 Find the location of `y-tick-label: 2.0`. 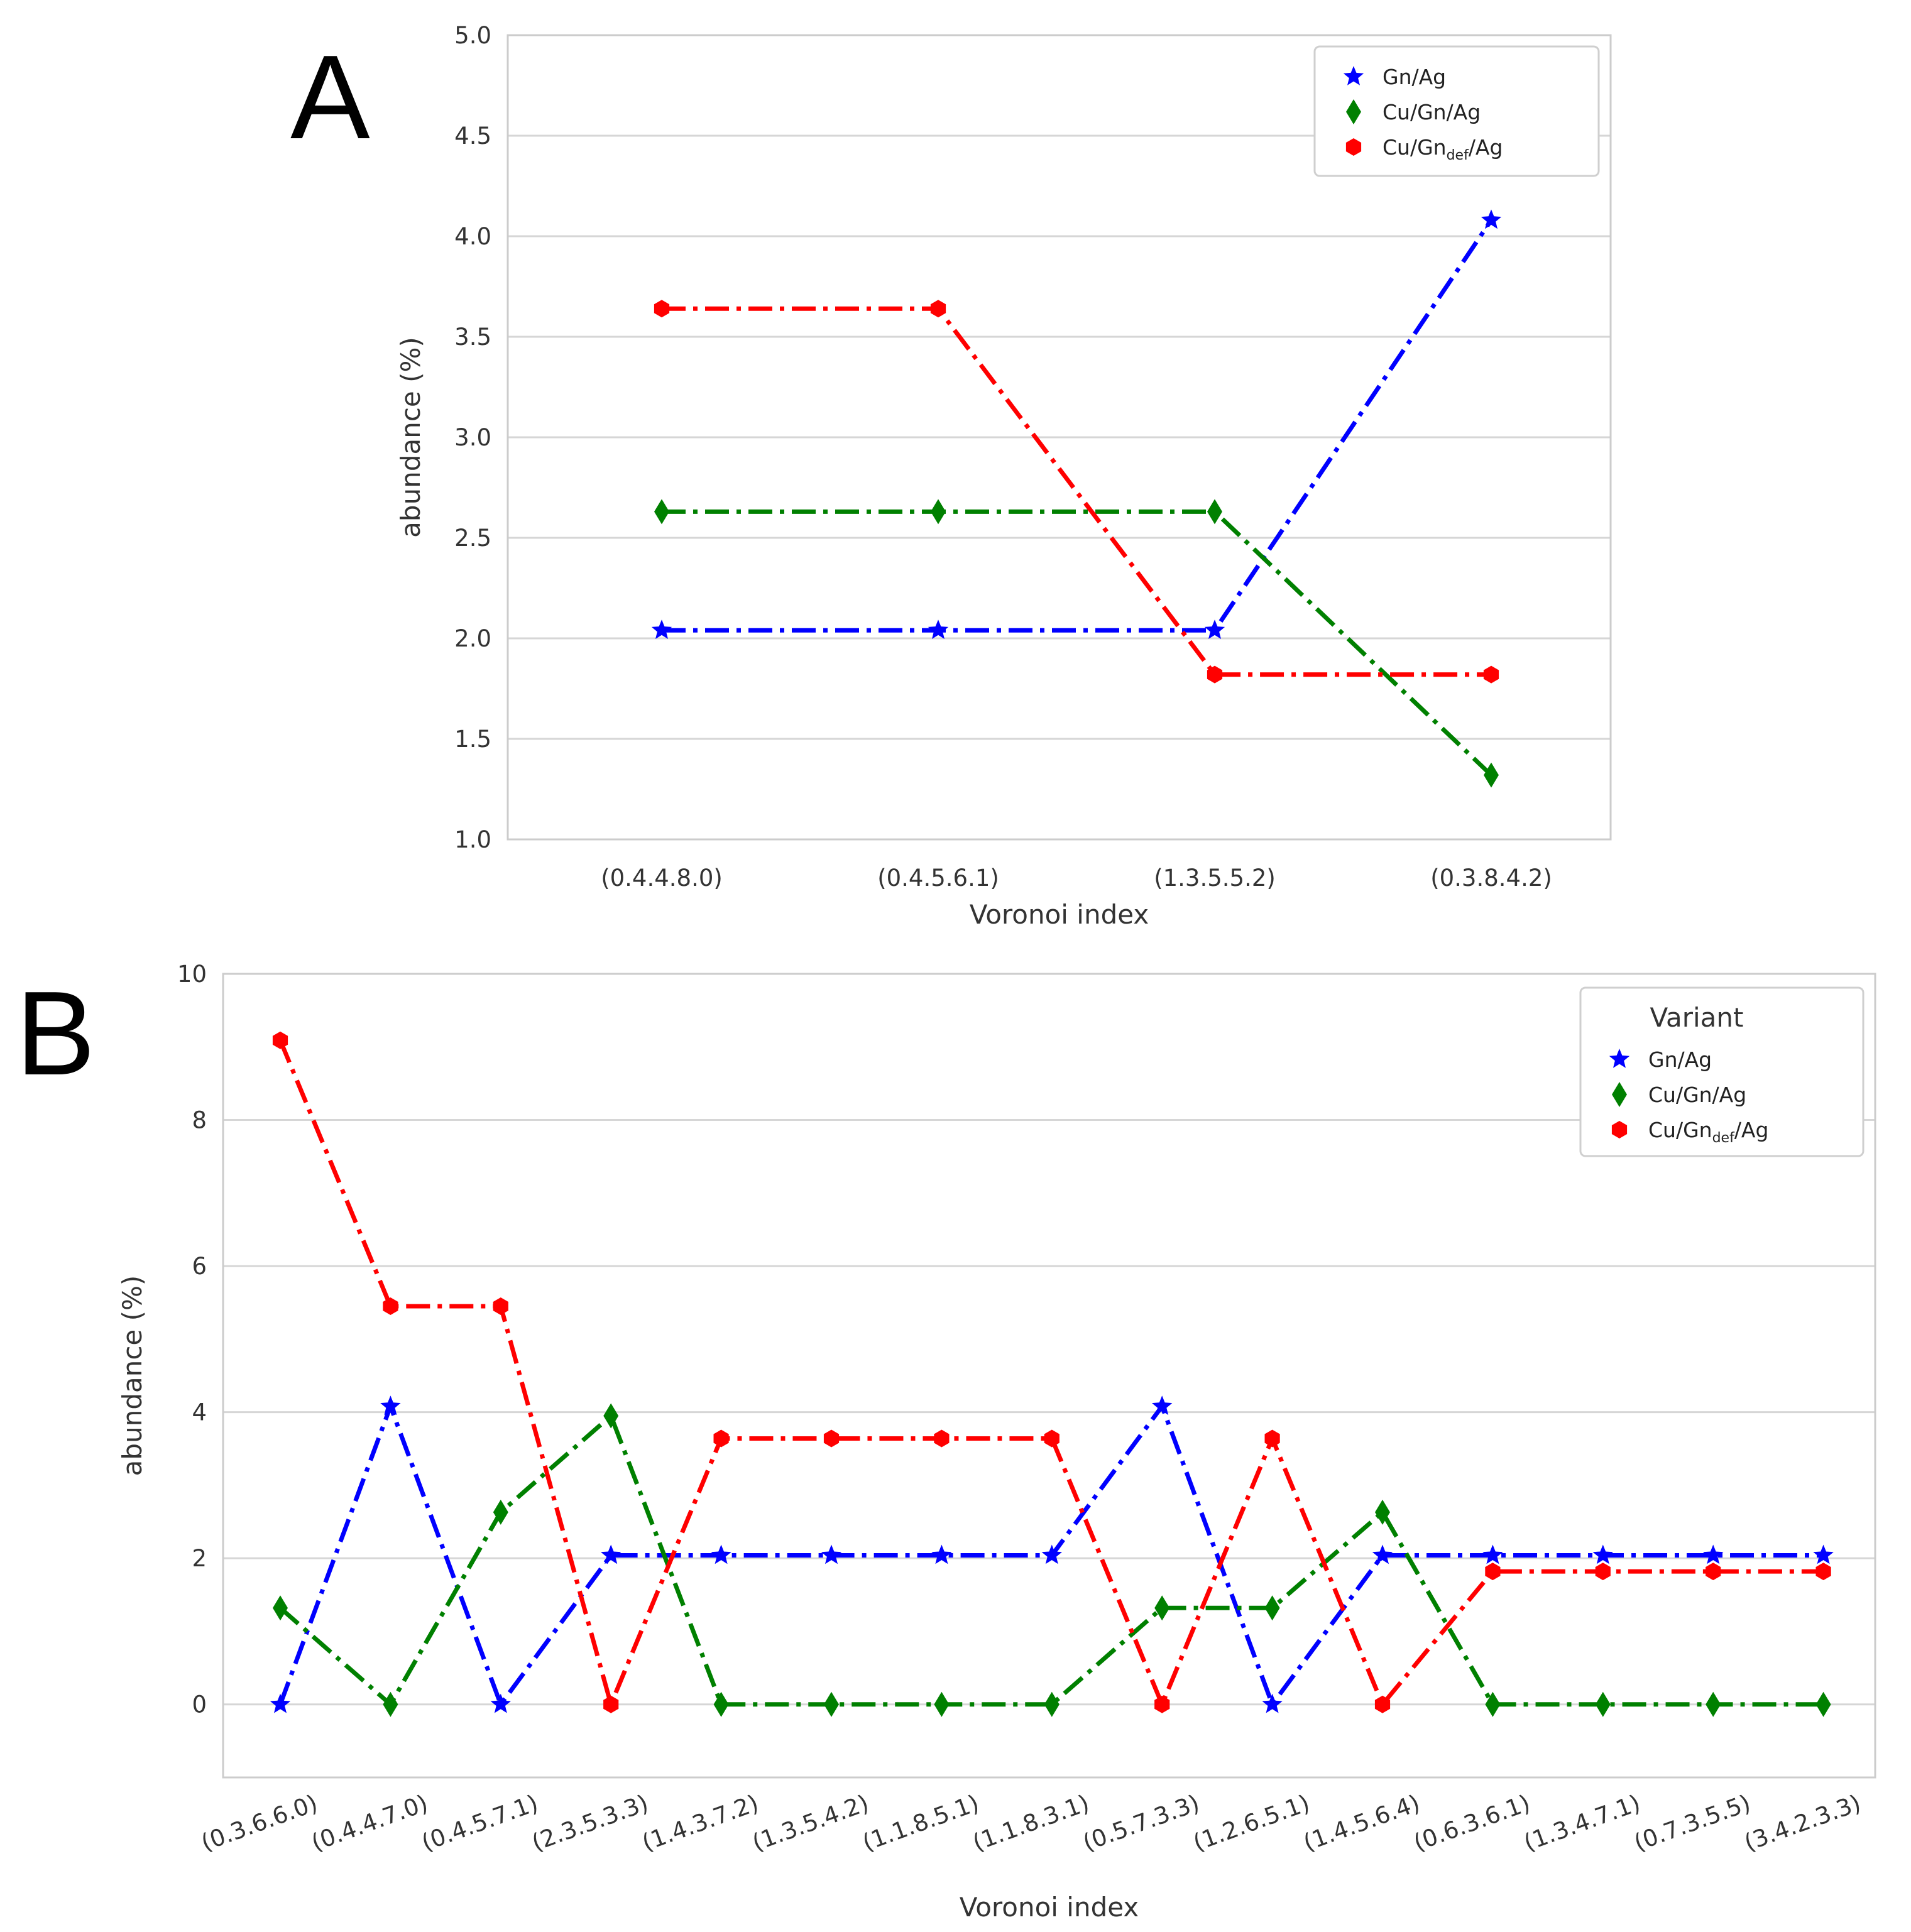

y-tick-label: 2.0 is located at coordinates (472, 639).